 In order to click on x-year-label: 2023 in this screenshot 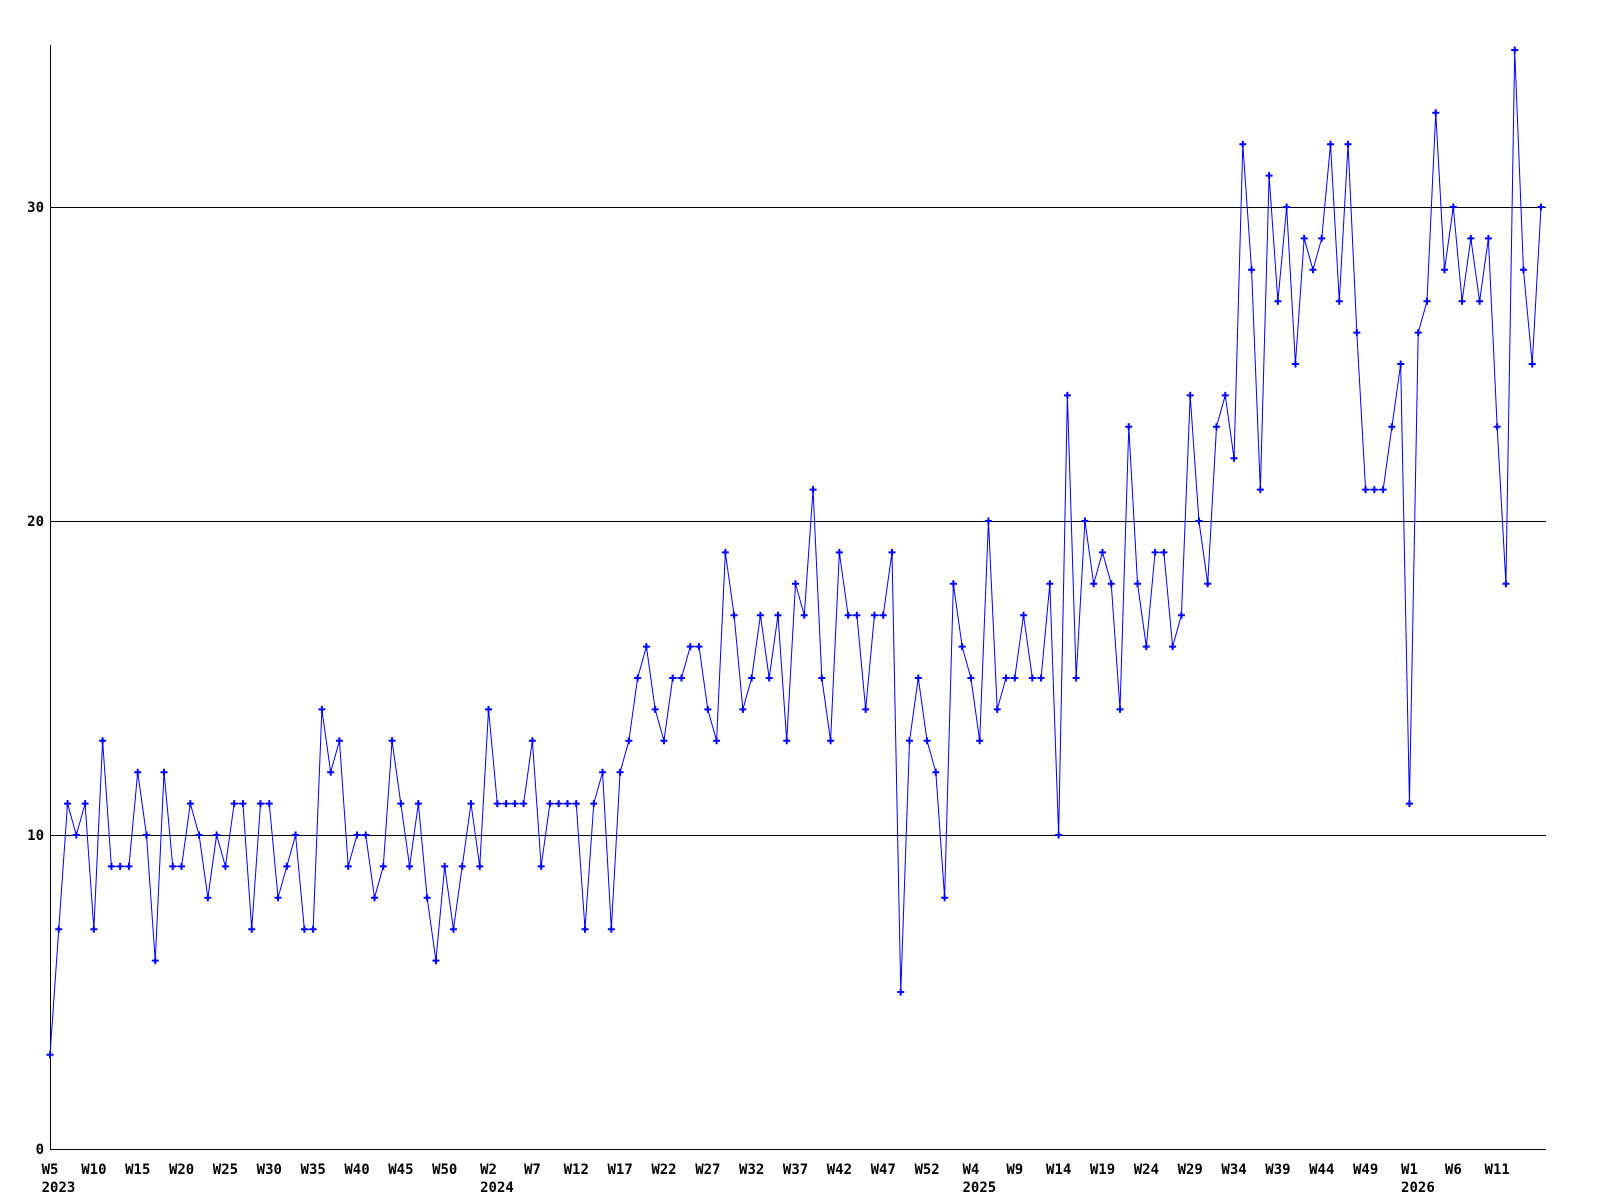, I will do `click(59, 1188)`.